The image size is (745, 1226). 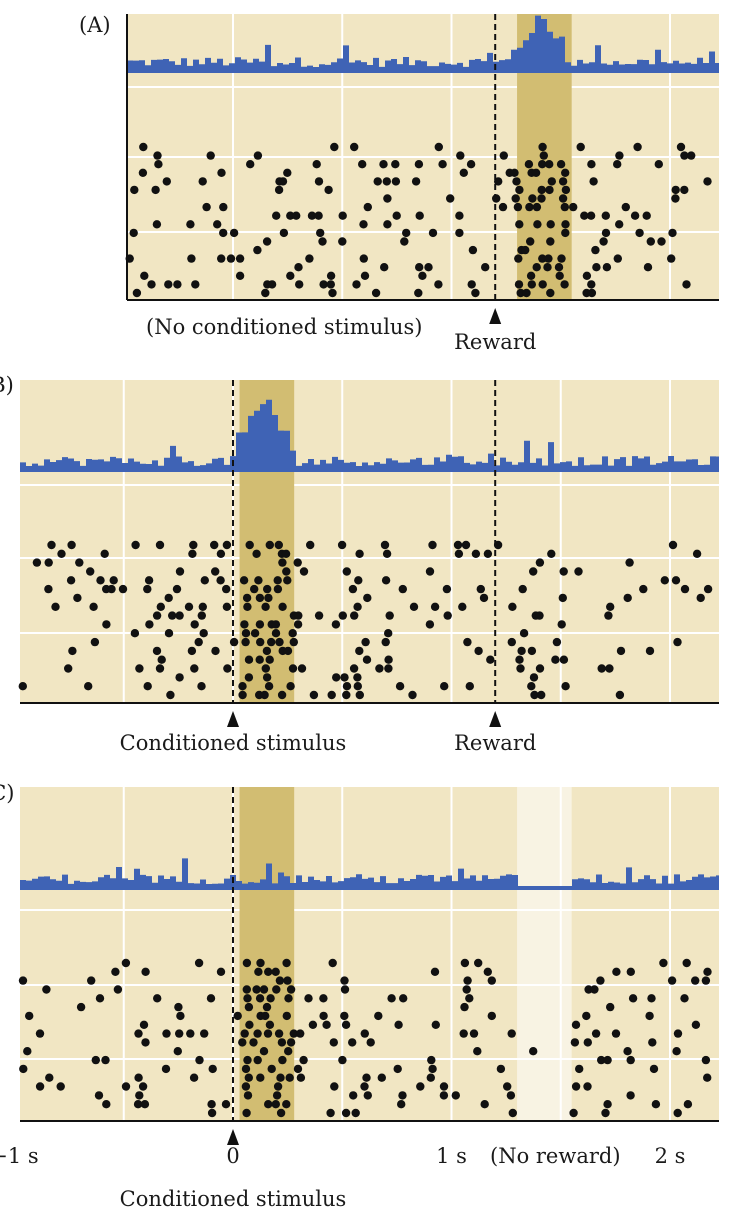 What do you see at coordinates (495, 719) in the screenshot?
I see `panel-b-reward-arrow` at bounding box center [495, 719].